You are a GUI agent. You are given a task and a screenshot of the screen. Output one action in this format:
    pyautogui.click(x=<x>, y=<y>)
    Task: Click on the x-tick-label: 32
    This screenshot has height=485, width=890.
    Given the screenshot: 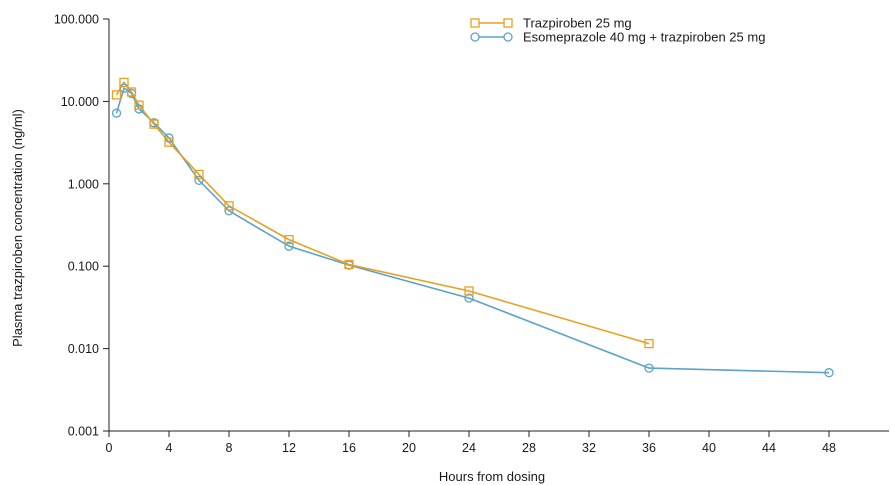 What is the action you would take?
    pyautogui.click(x=589, y=448)
    